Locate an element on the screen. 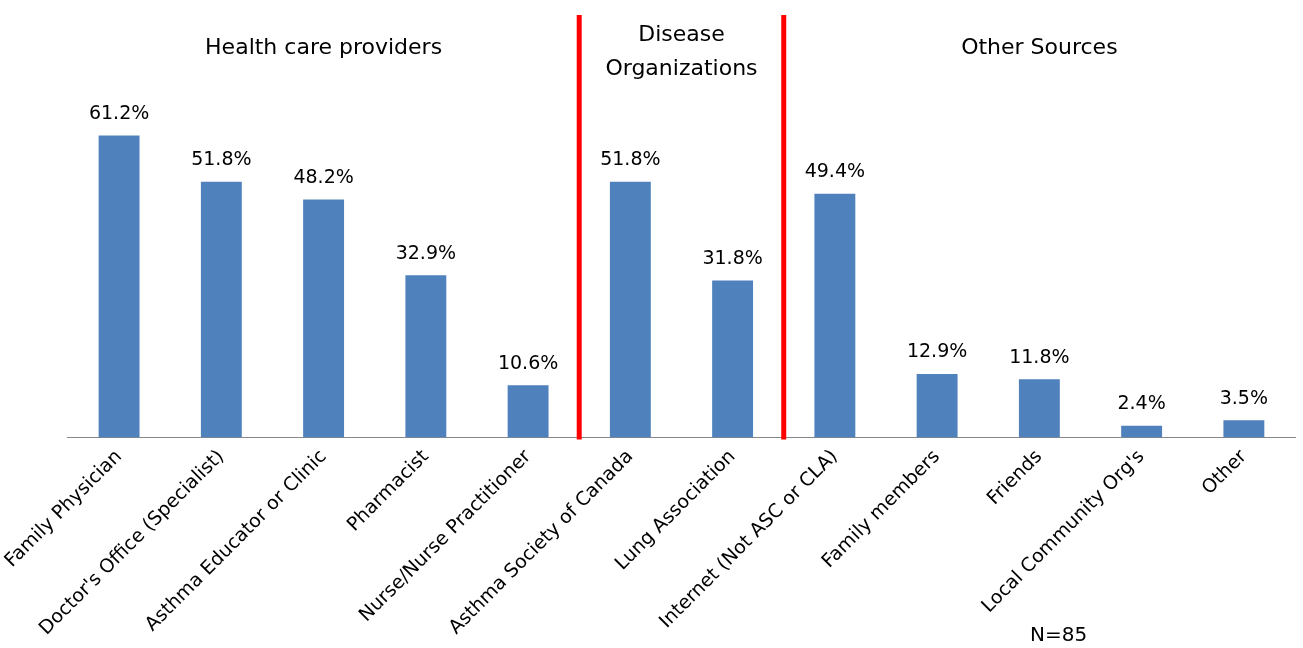 The height and width of the screenshot is (648, 1303). data-label: 12.9% is located at coordinates (937, 350).